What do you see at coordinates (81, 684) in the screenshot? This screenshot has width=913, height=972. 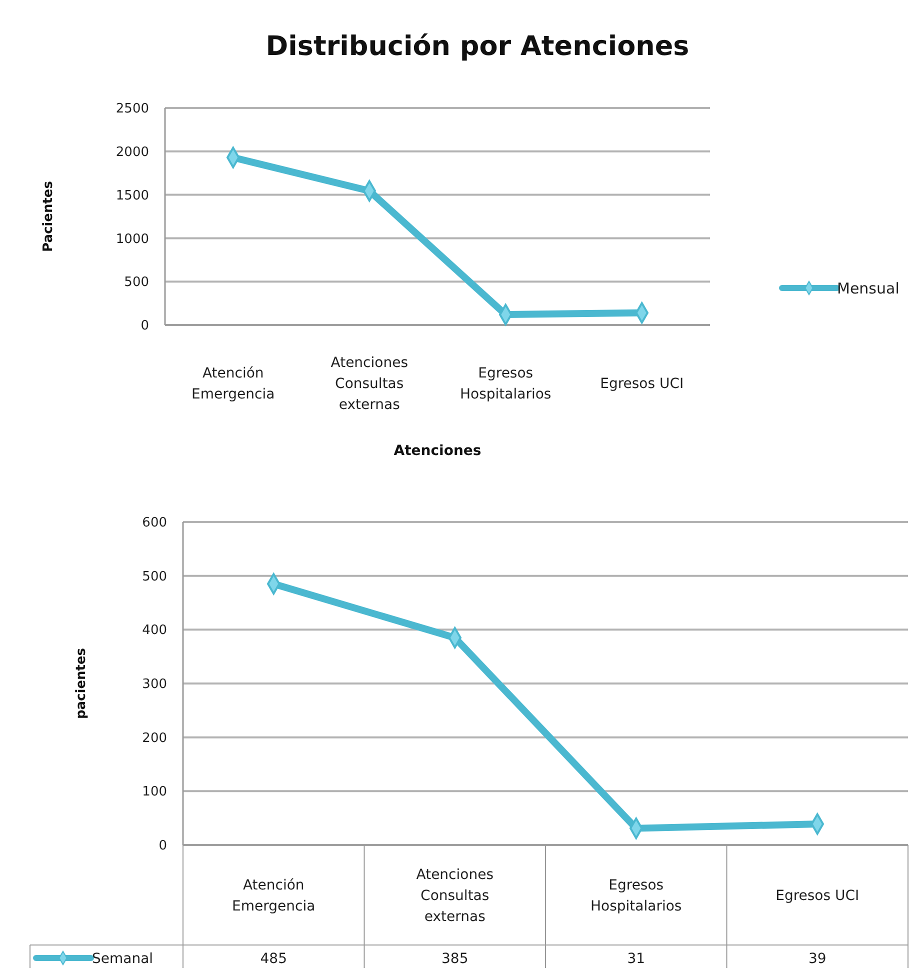 I see `y-axis-title: pacientes` at bounding box center [81, 684].